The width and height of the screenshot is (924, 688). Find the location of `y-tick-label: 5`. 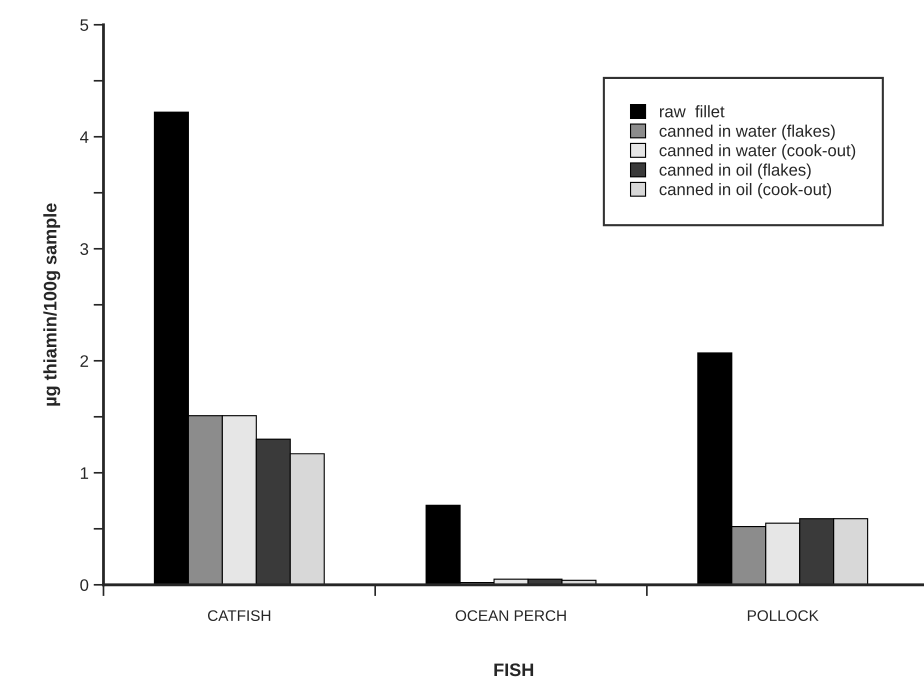

y-tick-label: 5 is located at coordinates (84, 25).